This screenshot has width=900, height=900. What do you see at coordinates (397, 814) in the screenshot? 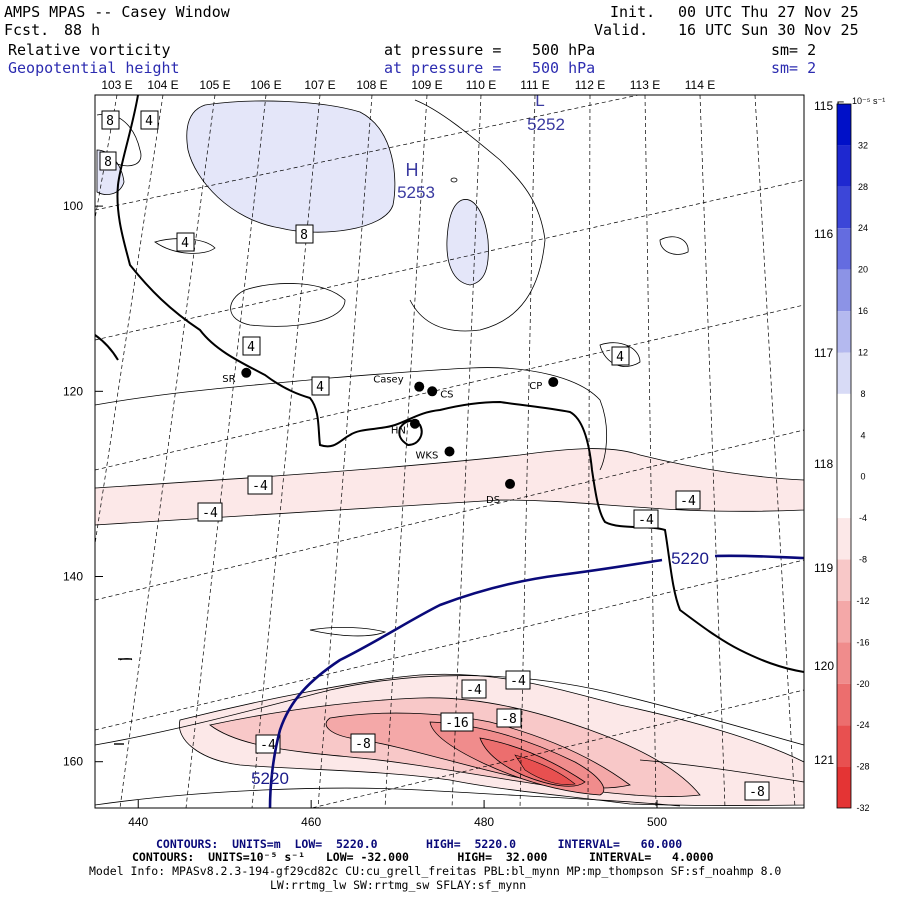
I see `x-axis: 440 460 480 500` at bounding box center [397, 814].